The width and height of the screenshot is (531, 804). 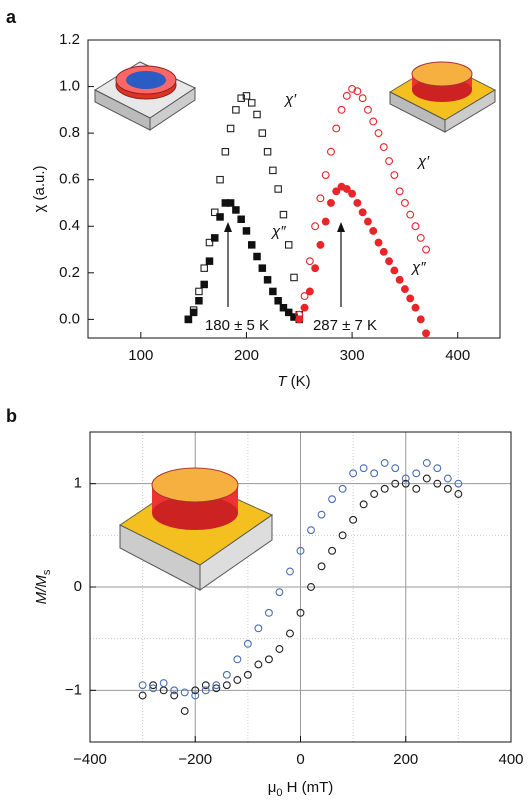 What do you see at coordinates (69, 39) in the screenshot?
I see `y-tick-label: 1.2` at bounding box center [69, 39].